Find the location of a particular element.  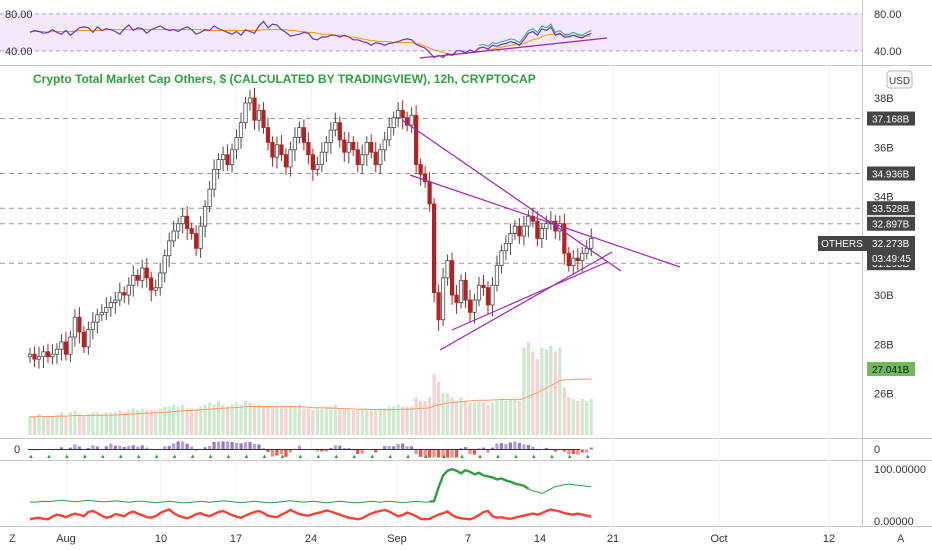

rsi-support-trendline is located at coordinates (513, 48).